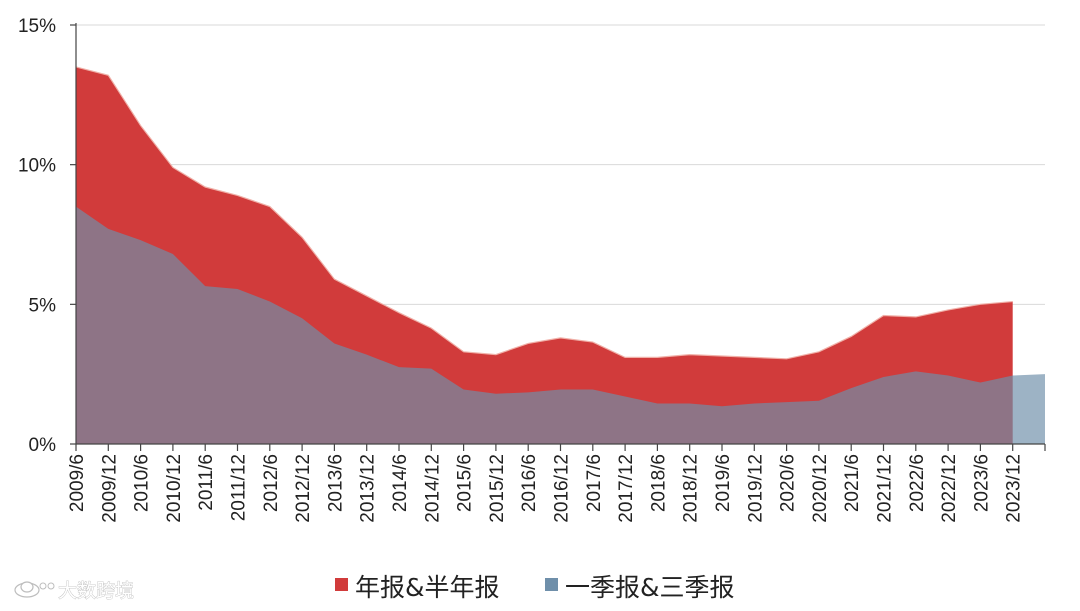 This screenshot has width=1080, height=611. I want to click on y-tick-label: 0%, so click(43, 445).